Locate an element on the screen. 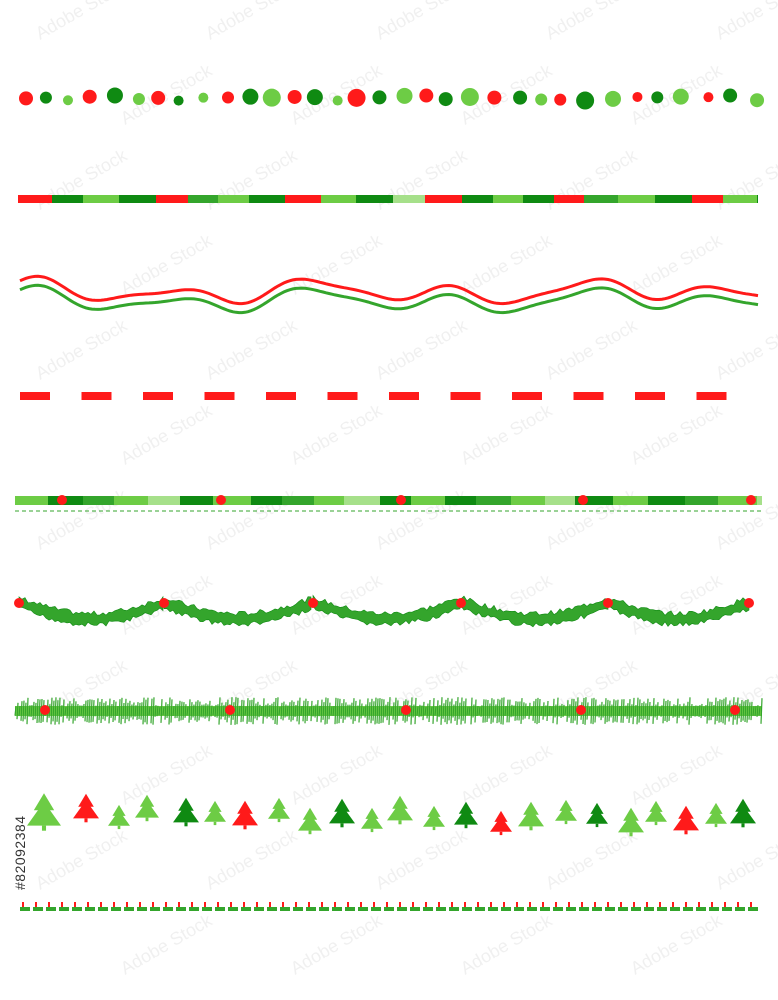  christmas-trees-border is located at coordinates (391, 815).